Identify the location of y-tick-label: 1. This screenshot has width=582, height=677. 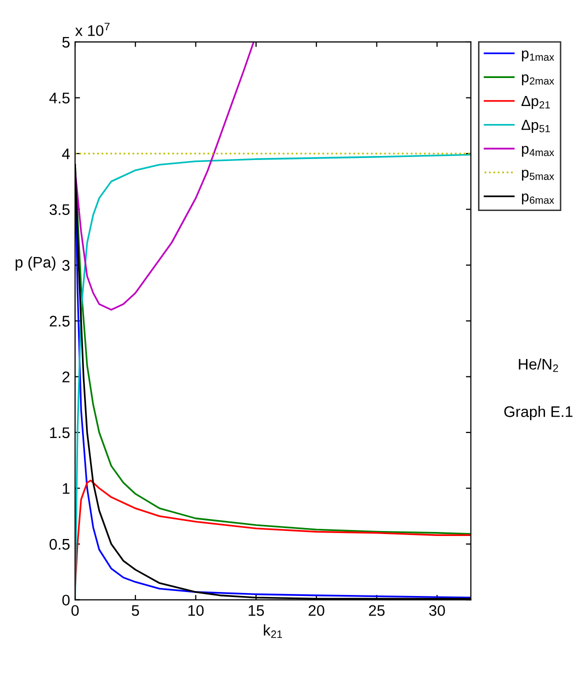
(66, 488).